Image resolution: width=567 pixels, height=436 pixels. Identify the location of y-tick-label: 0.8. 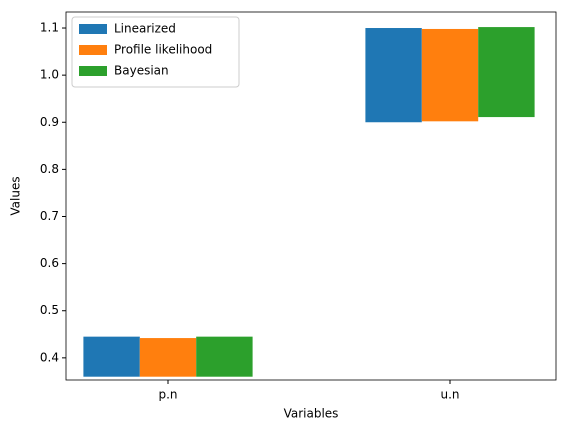
(49, 169).